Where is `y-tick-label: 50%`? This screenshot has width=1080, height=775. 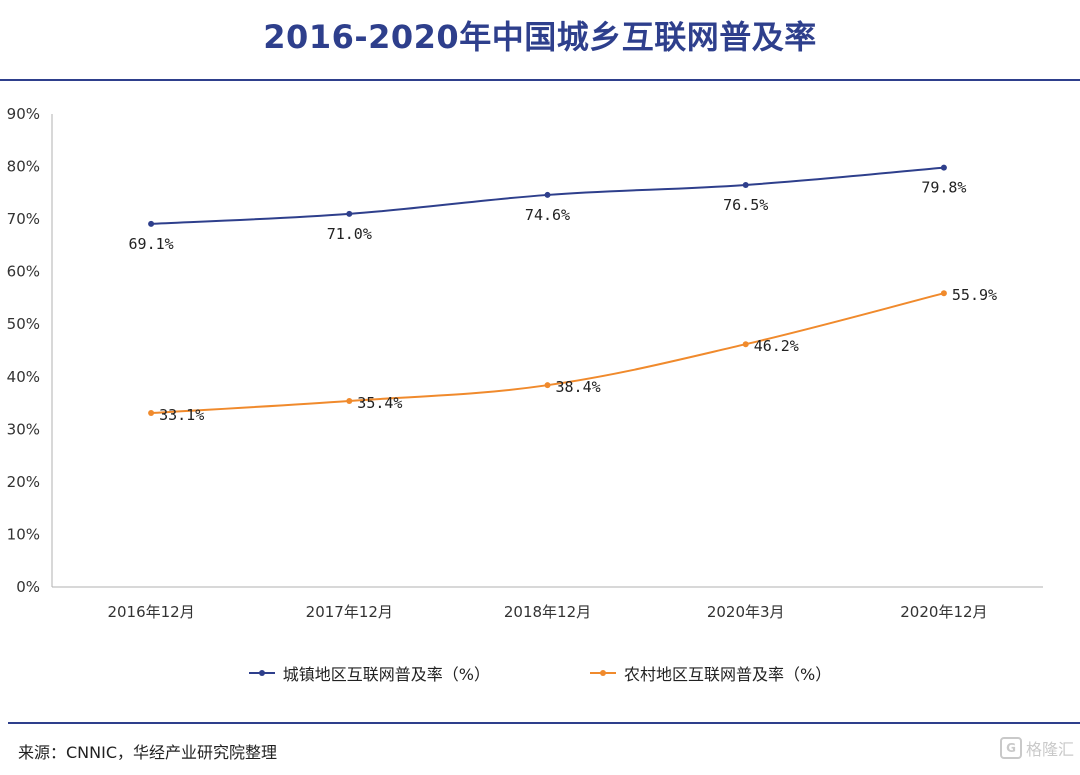 y-tick-label: 50% is located at coordinates (23, 324).